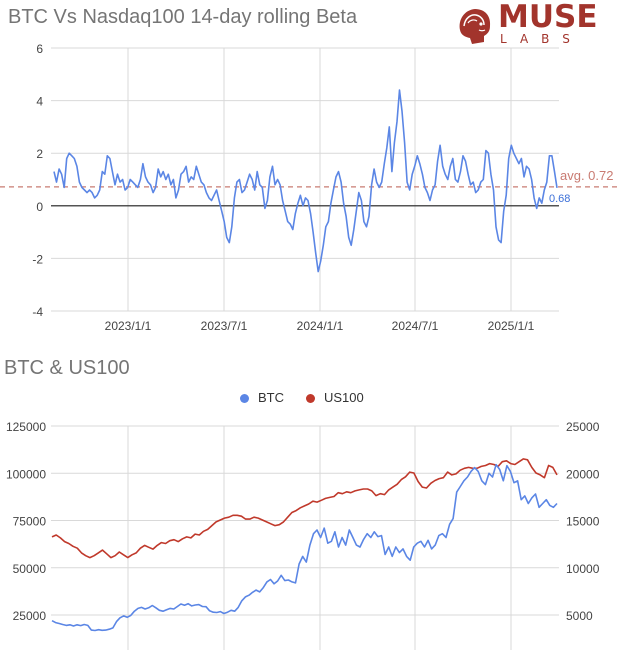 The width and height of the screenshot is (621, 650). What do you see at coordinates (548, 17) in the screenshot?
I see `logo-wordmark: MUSE` at bounding box center [548, 17].